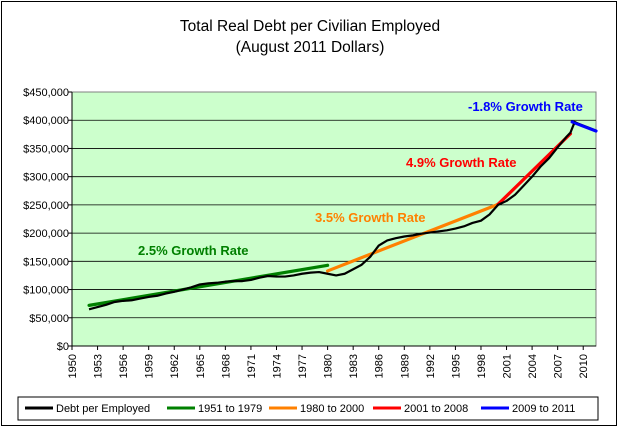  Describe the element at coordinates (201, 366) in the screenshot. I see `x-tick-label: 1965` at that location.